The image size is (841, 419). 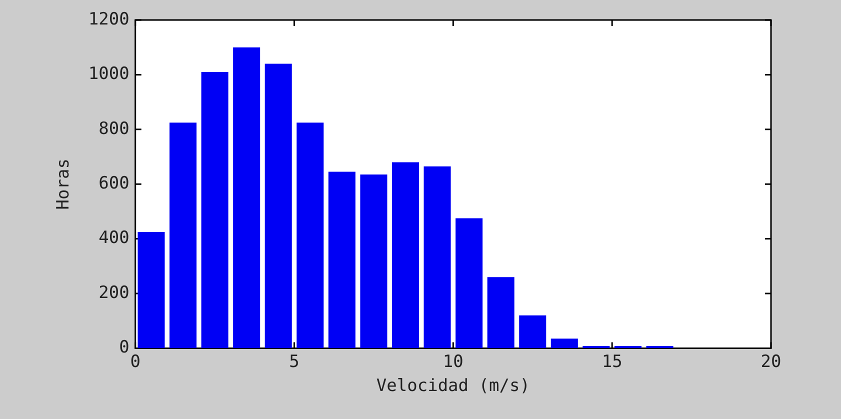 I want to click on y-tick-label: 800, so click(x=114, y=128).